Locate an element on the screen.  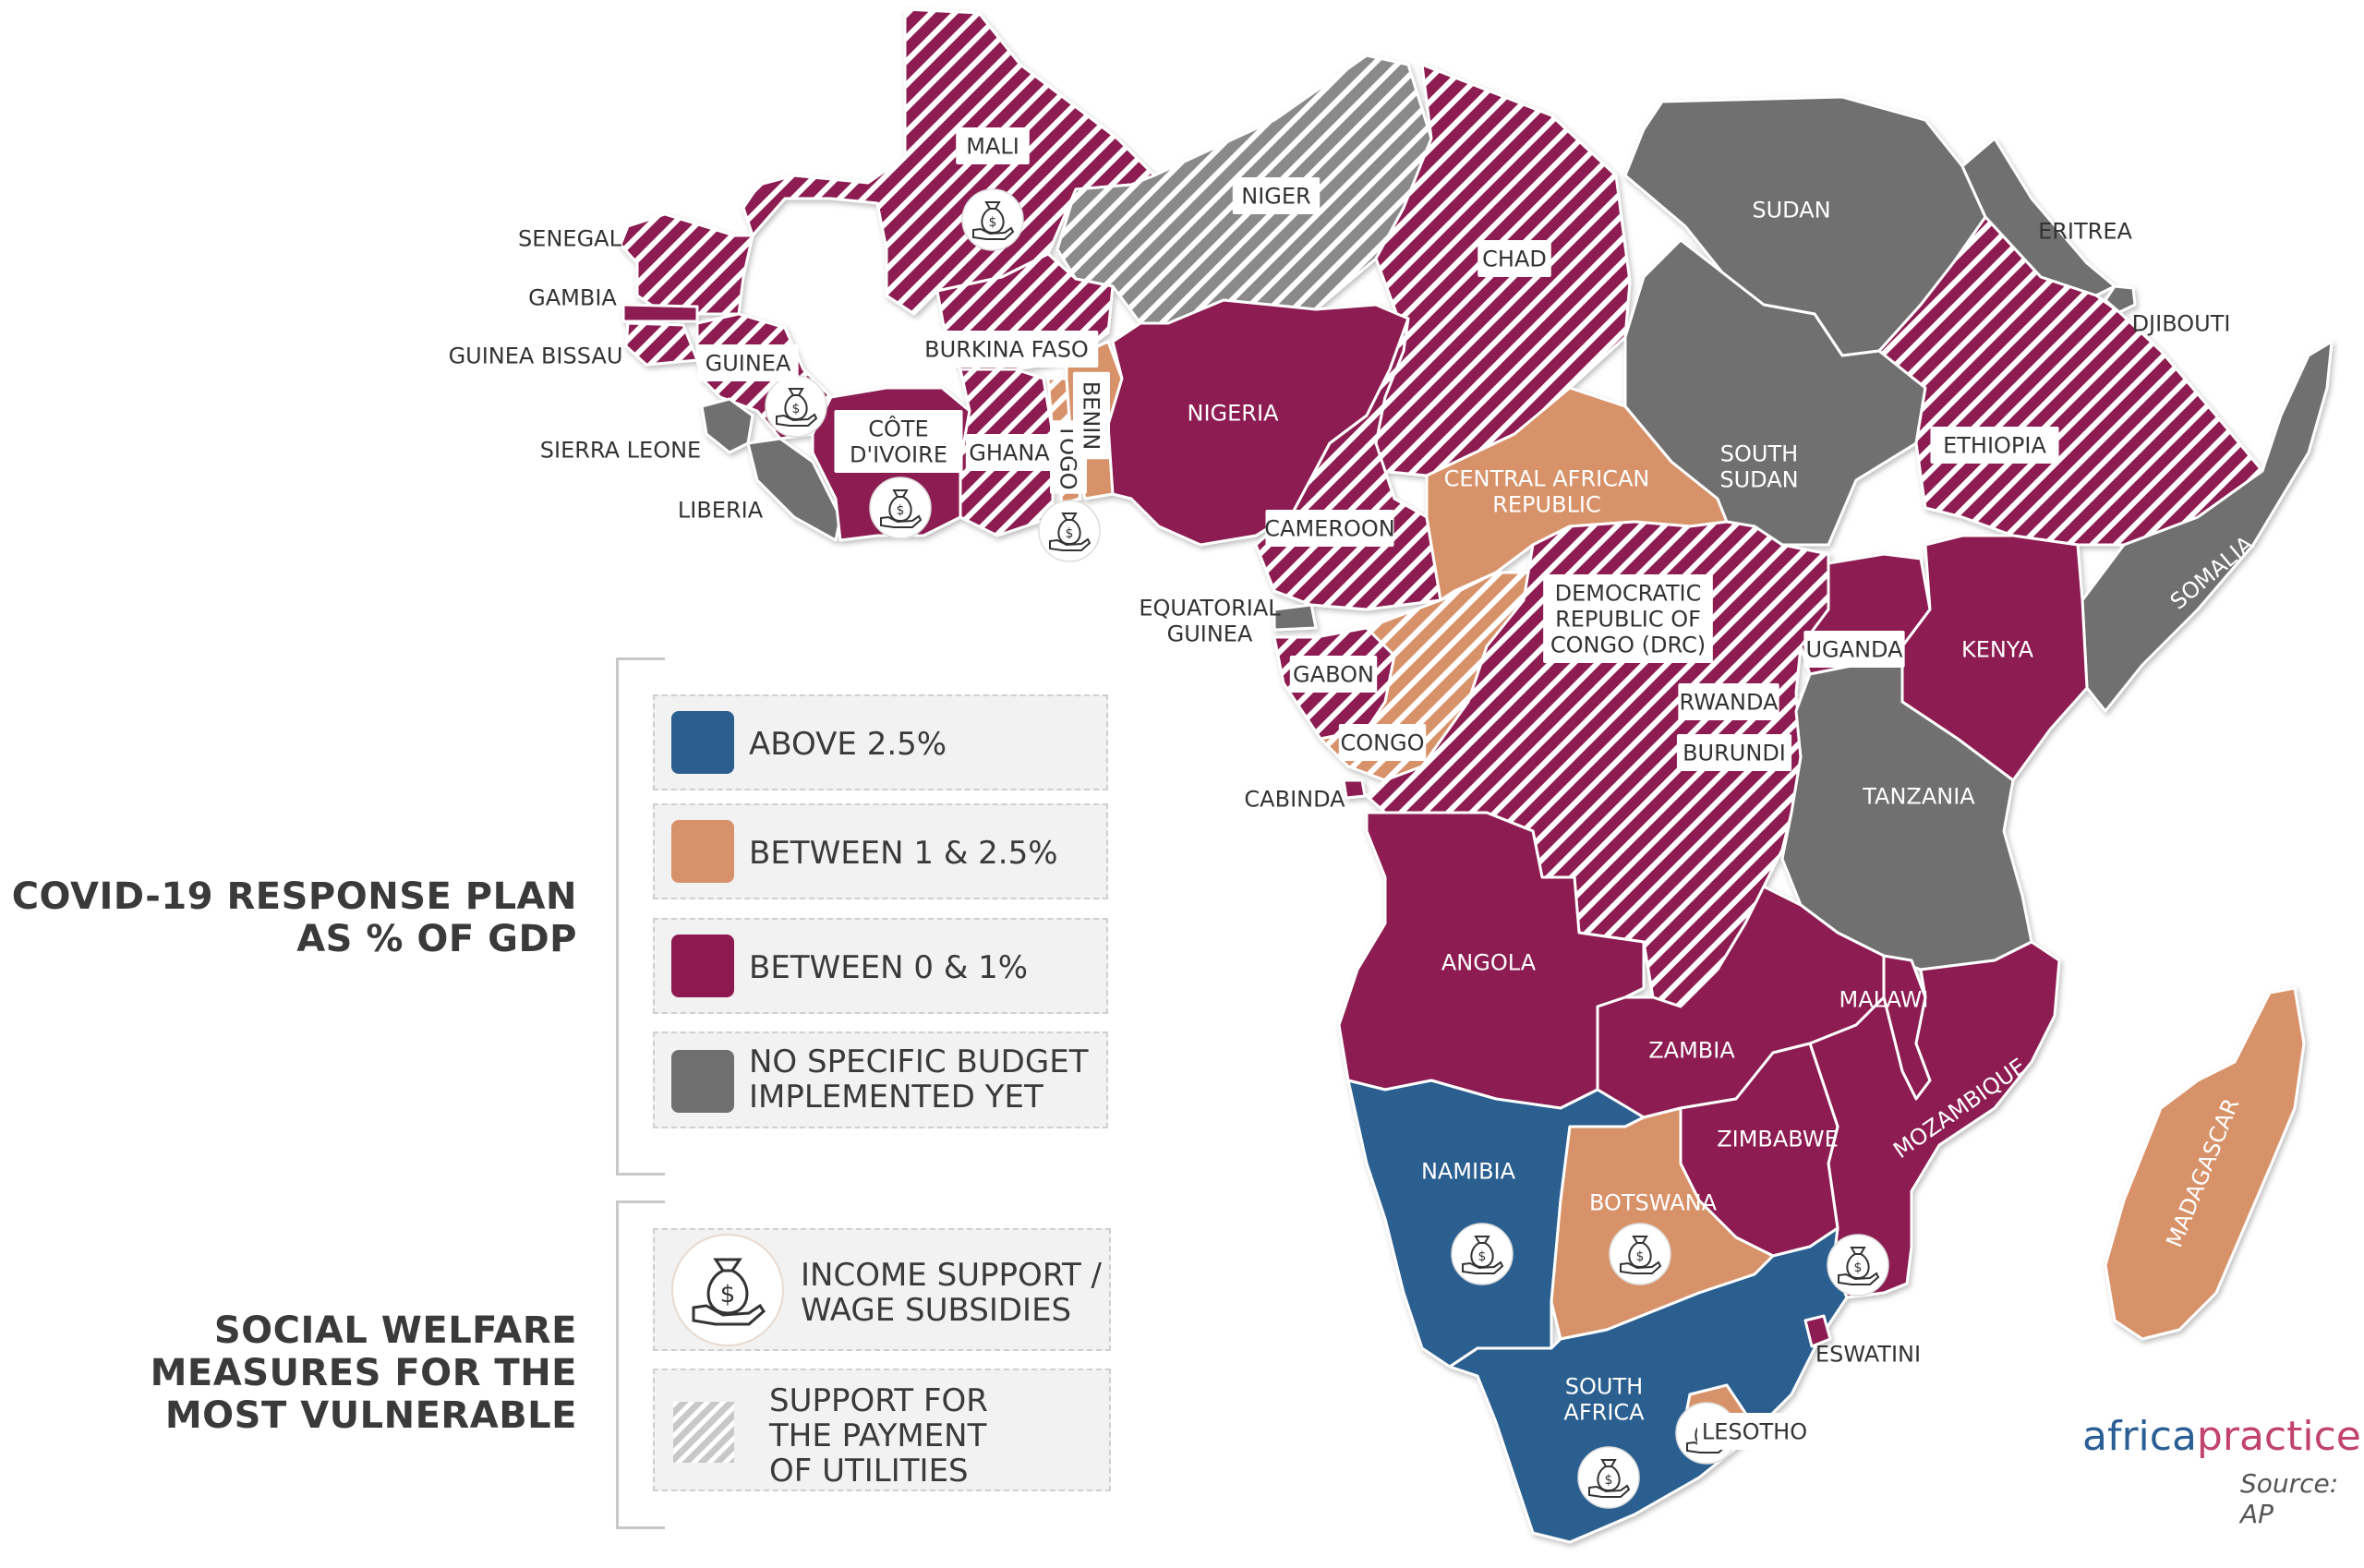
legend-label-line: OF UTILITIES is located at coordinates (869, 1472).